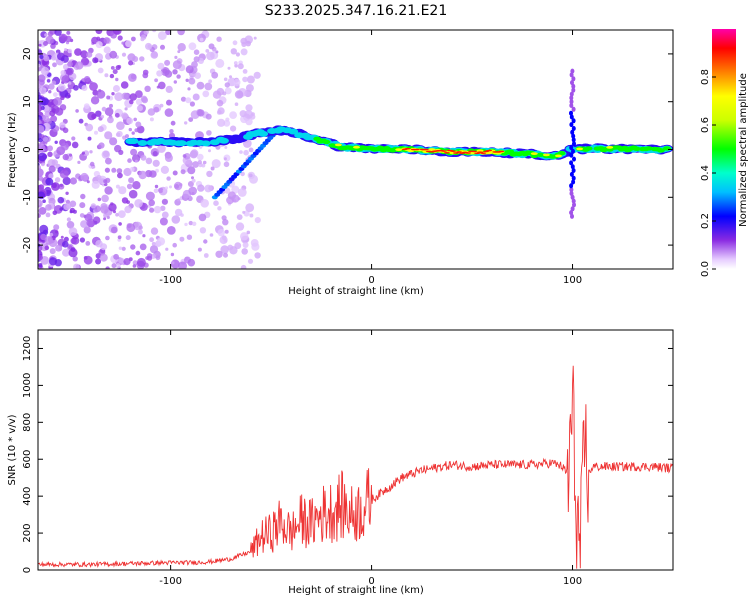  Describe the element at coordinates (27, 459) in the screenshot. I see `snr-ytick-label: 600` at that location.